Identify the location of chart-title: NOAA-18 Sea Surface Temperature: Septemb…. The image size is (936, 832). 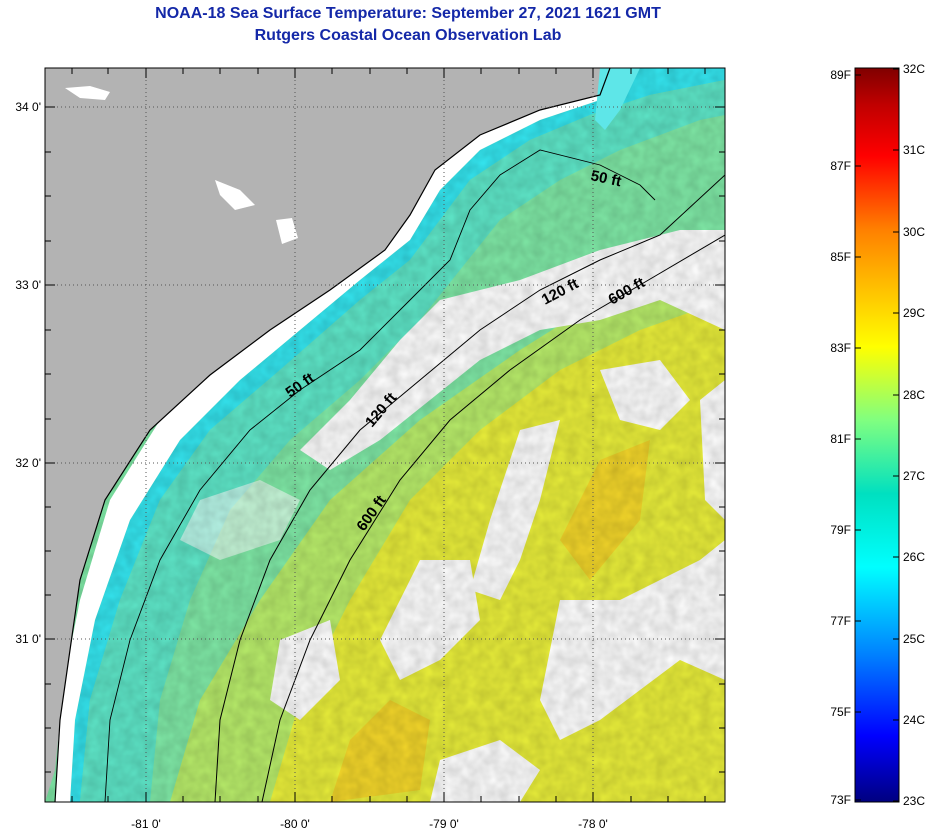
(408, 13).